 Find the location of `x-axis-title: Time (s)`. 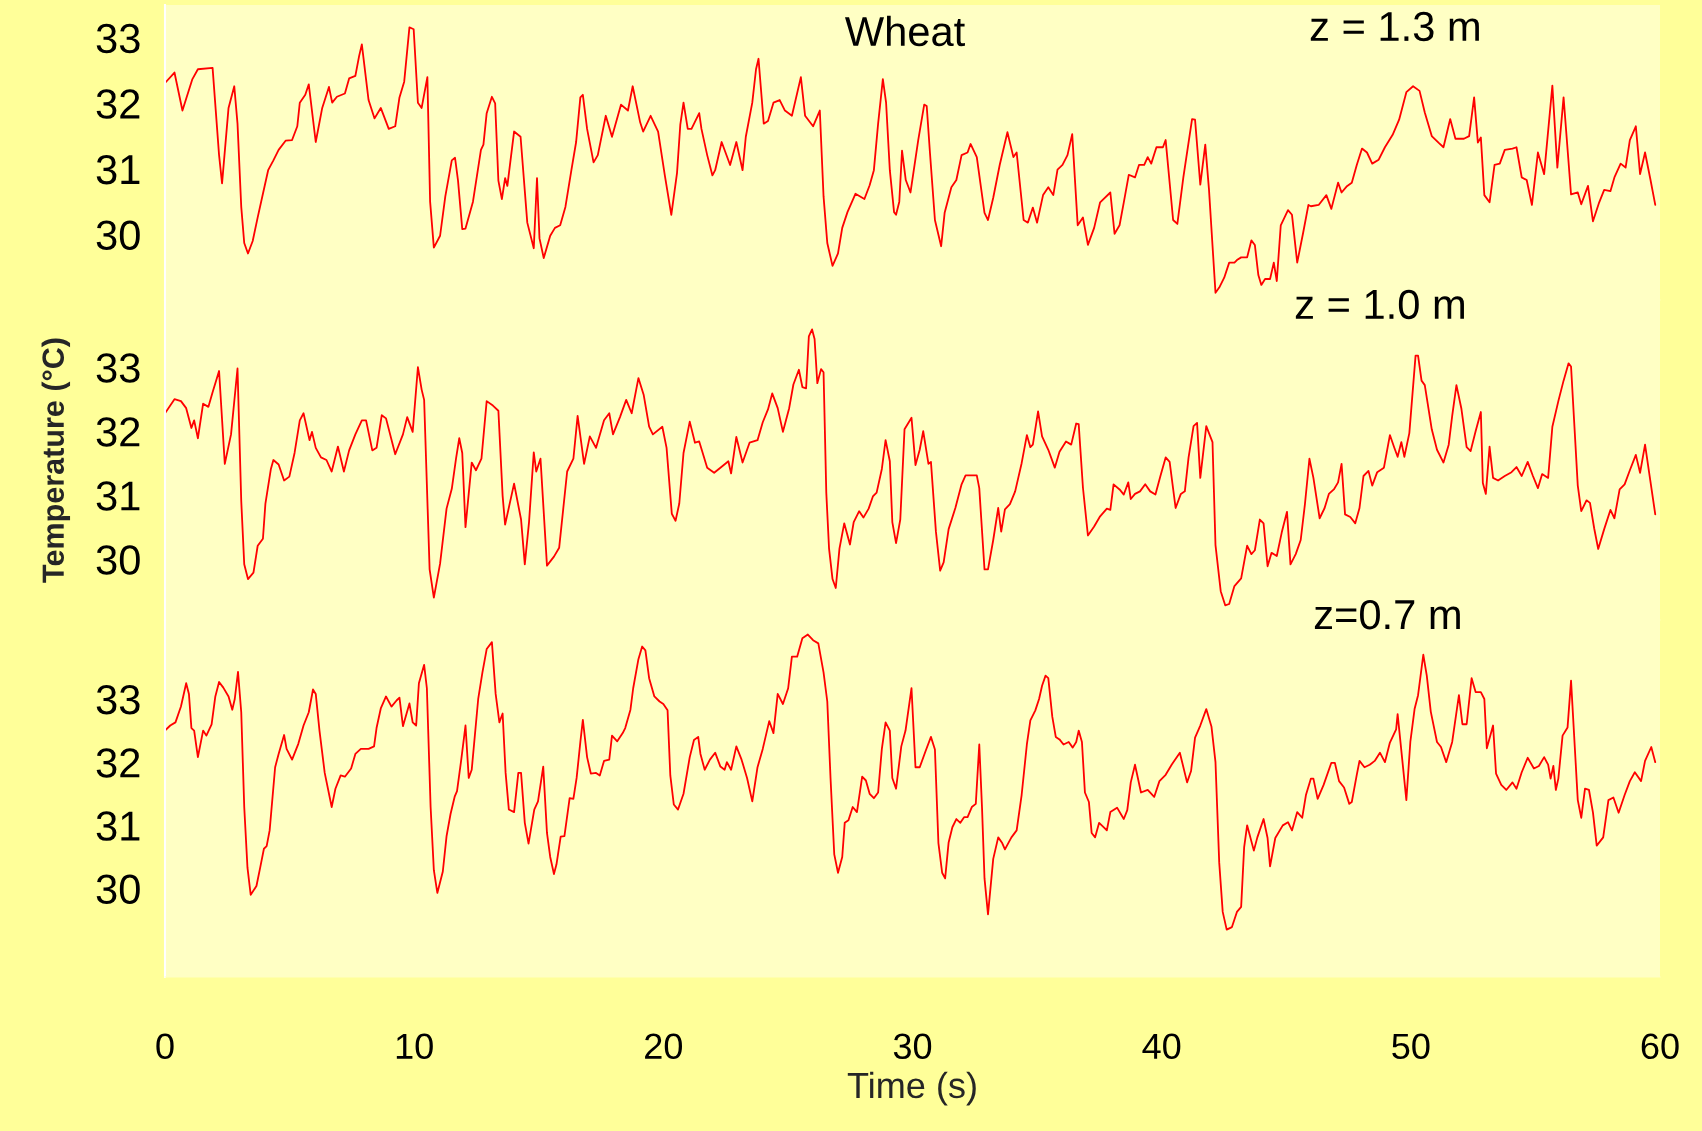

x-axis-title: Time (s) is located at coordinates (911, 1088).